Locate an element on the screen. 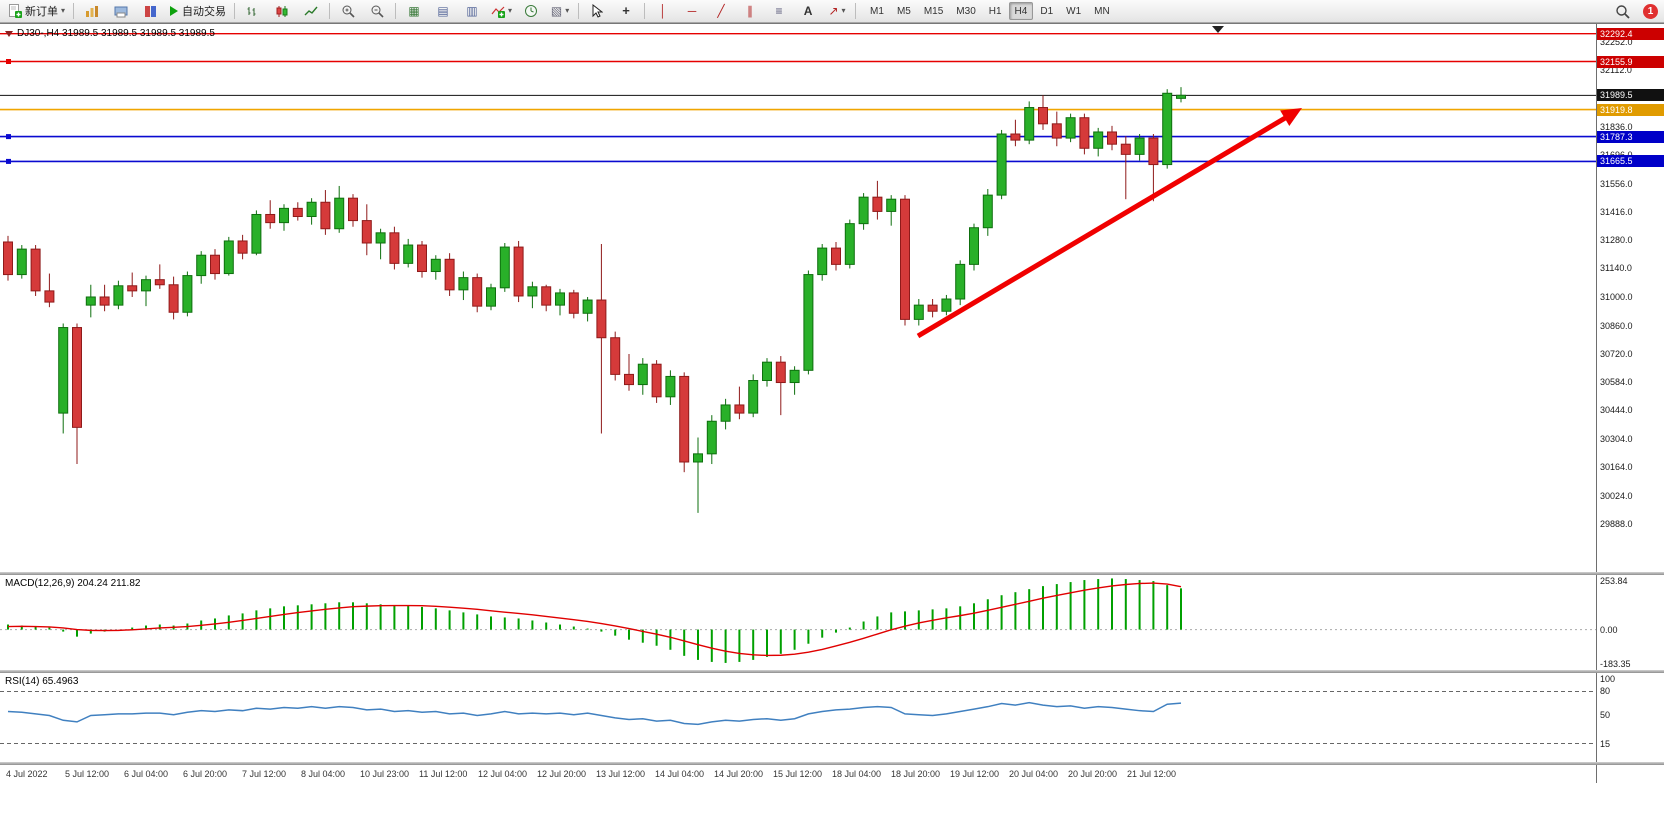 The width and height of the screenshot is (1664, 833). crosshair-button: + is located at coordinates (626, 11).